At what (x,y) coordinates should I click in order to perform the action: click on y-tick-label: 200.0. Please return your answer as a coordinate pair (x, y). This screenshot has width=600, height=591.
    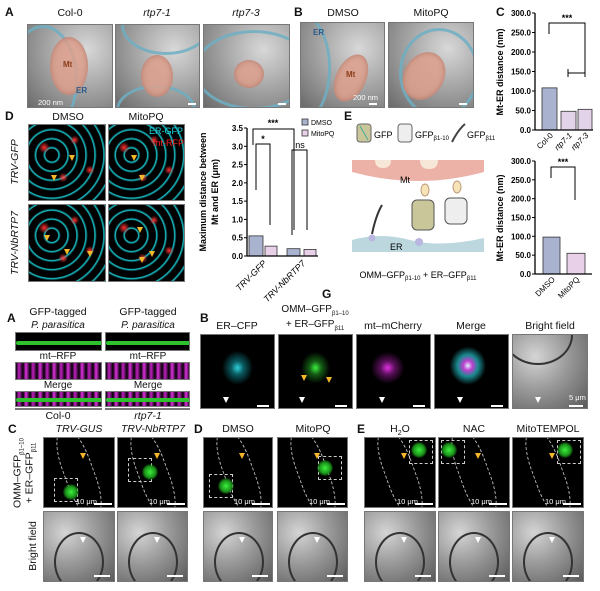
    Looking at the image, I should click on (521, 52).